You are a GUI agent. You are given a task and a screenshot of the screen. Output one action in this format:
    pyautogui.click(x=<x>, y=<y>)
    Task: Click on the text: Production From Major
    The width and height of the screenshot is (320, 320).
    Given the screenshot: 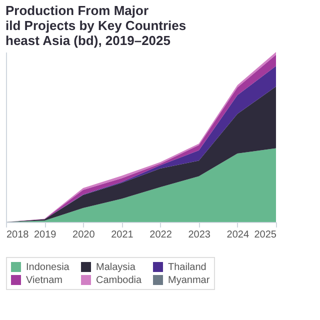 What is the action you would take?
    pyautogui.click(x=77, y=10)
    